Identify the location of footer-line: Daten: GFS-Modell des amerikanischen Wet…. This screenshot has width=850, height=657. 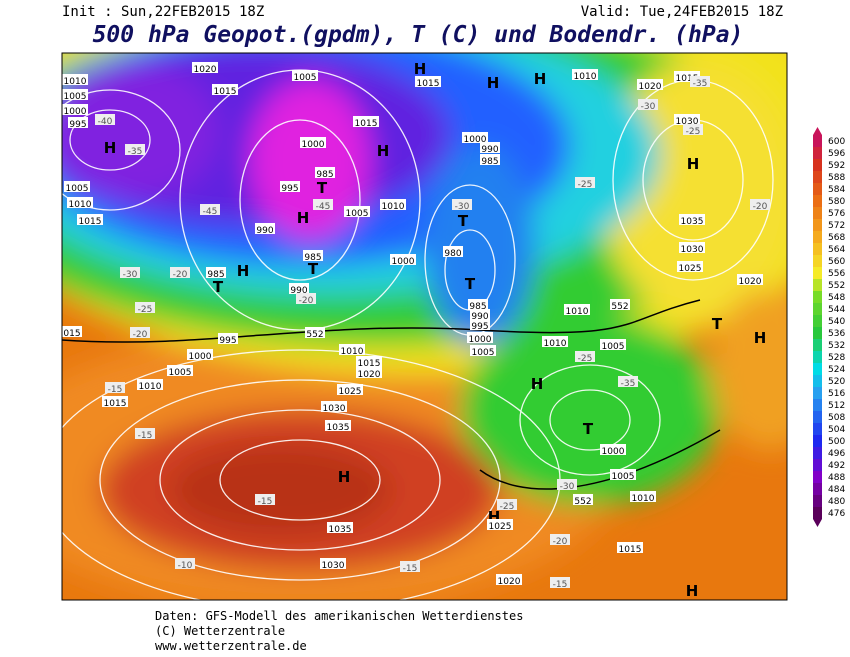
(339, 616).